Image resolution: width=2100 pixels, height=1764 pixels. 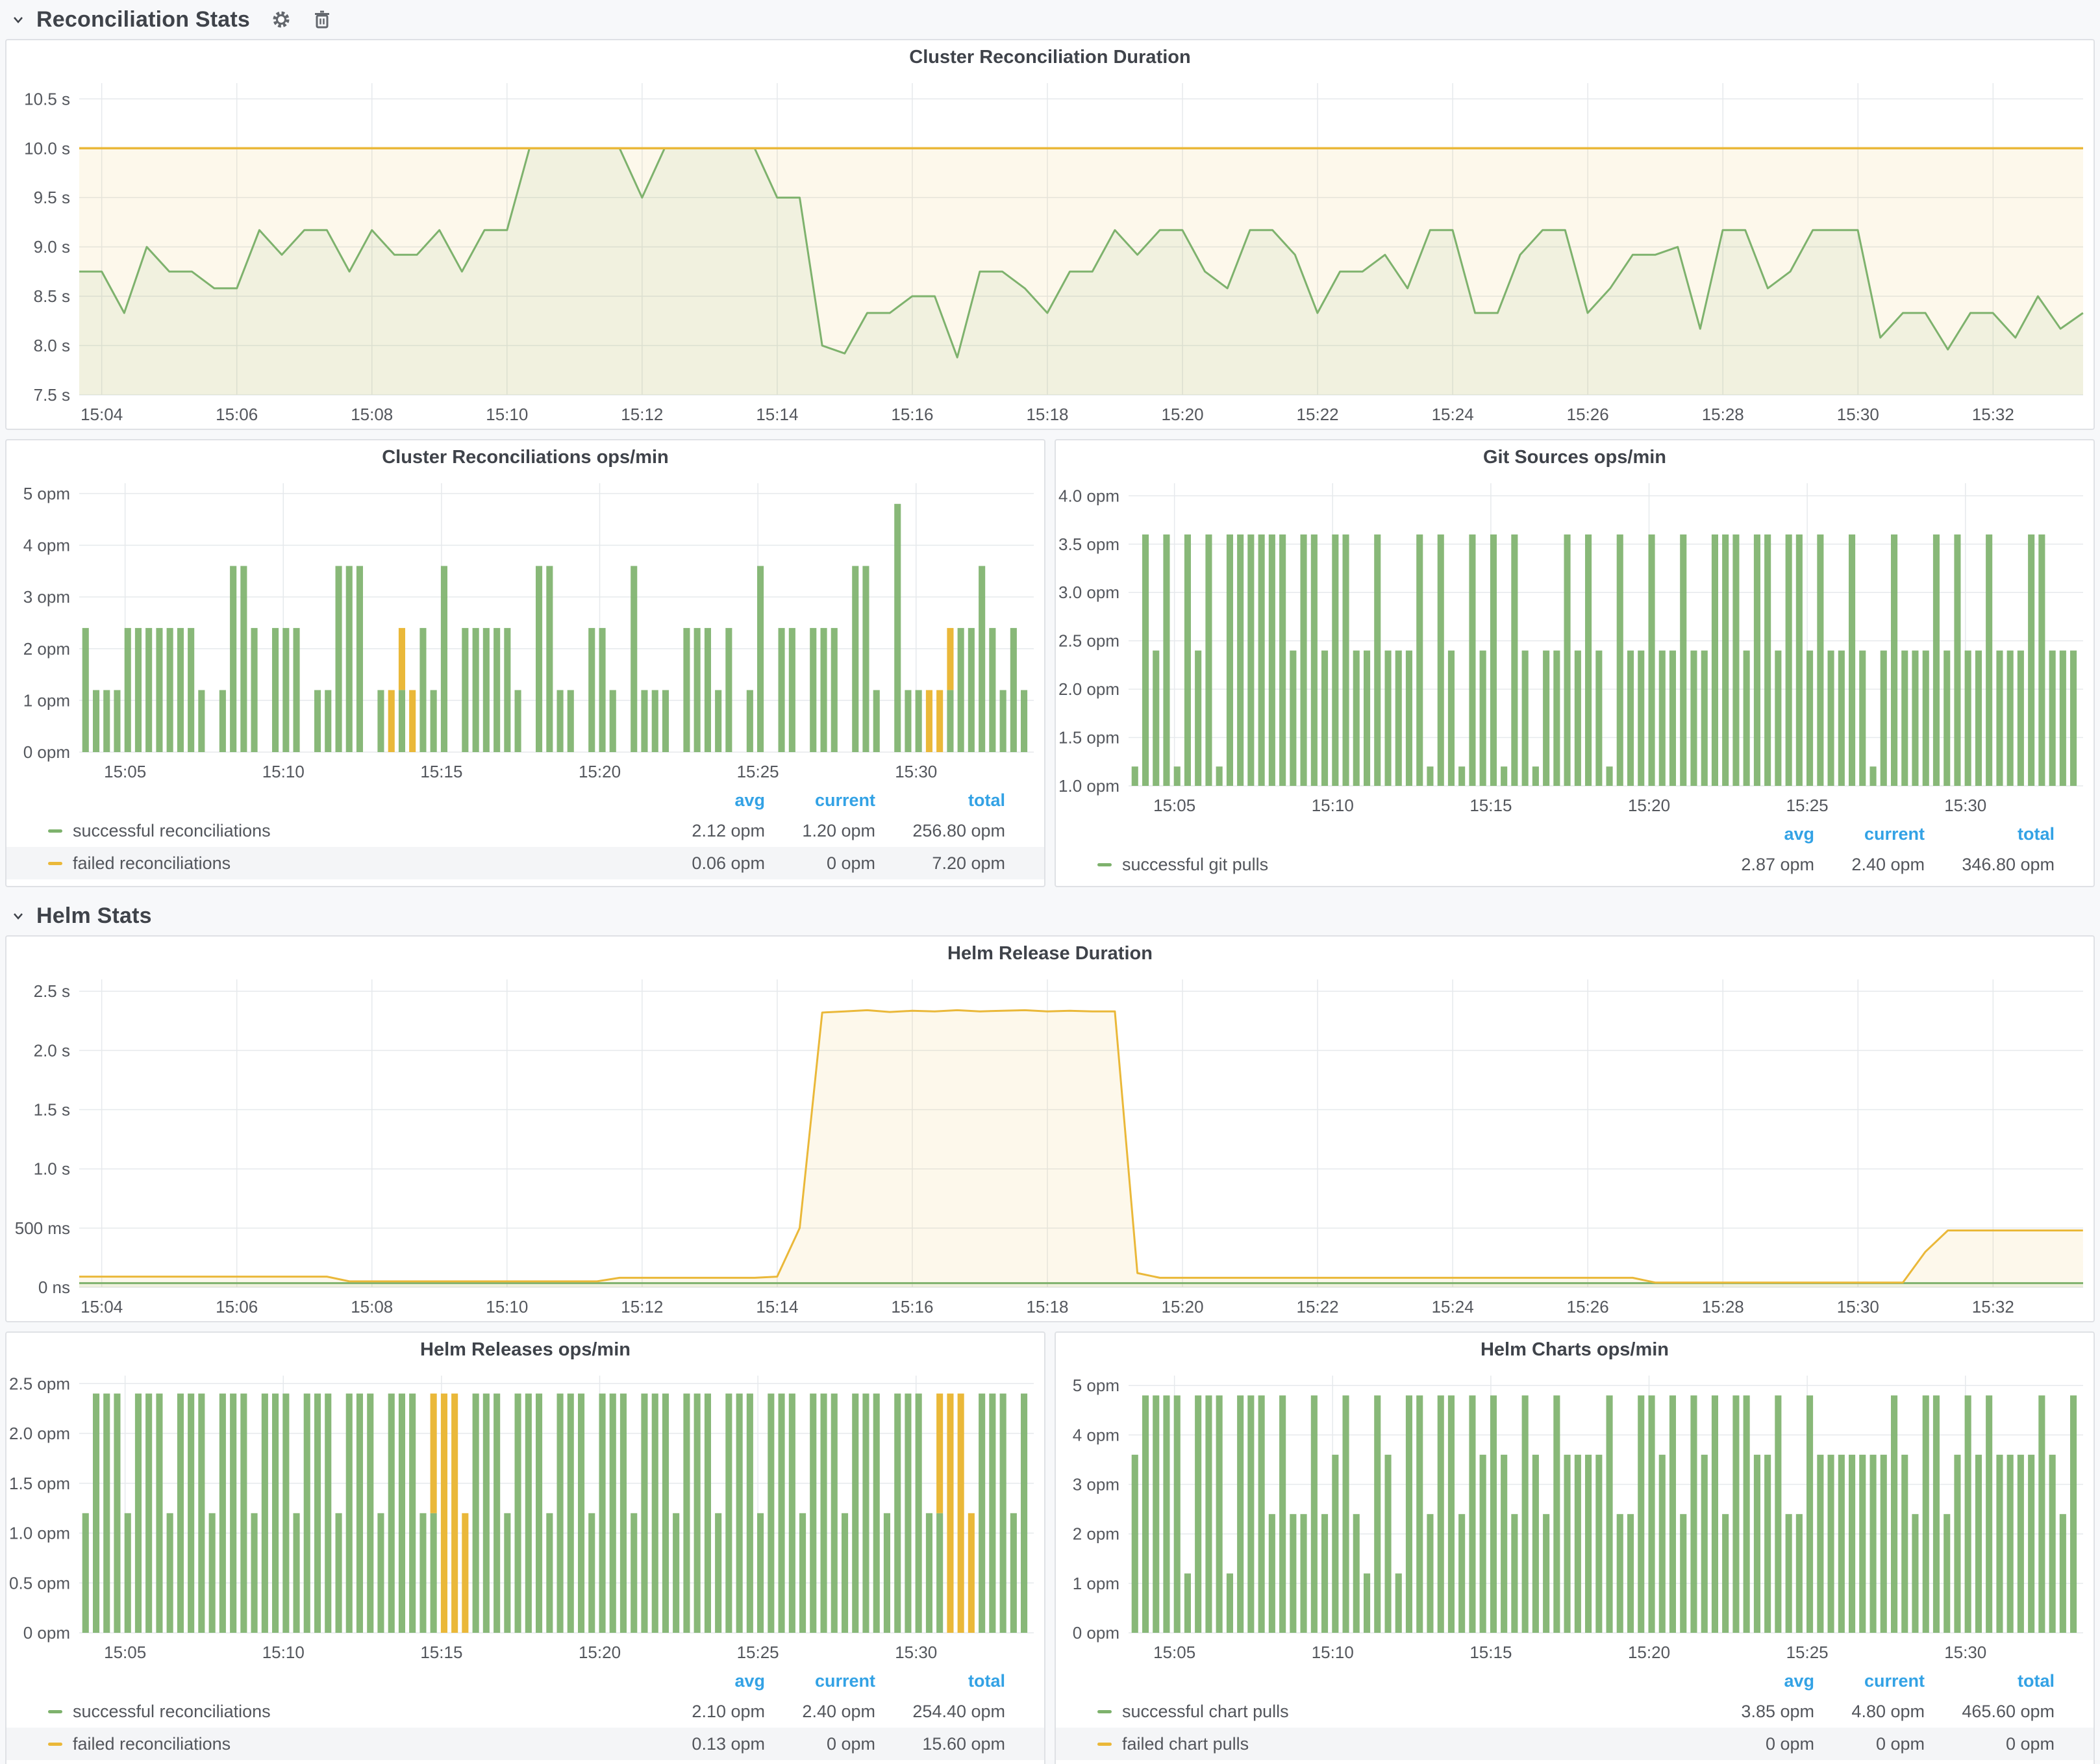 I want to click on series-line, so click(x=1081, y=1146).